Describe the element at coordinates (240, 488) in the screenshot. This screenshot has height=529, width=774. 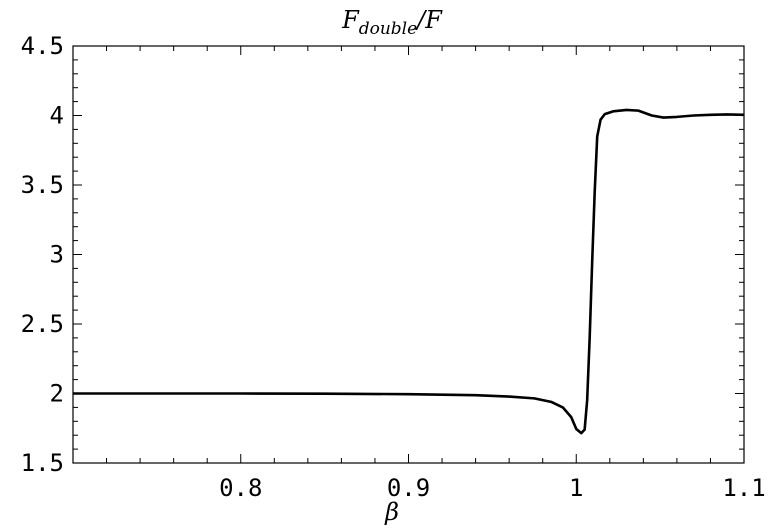
I see `x-tick-label: 0.8` at that location.